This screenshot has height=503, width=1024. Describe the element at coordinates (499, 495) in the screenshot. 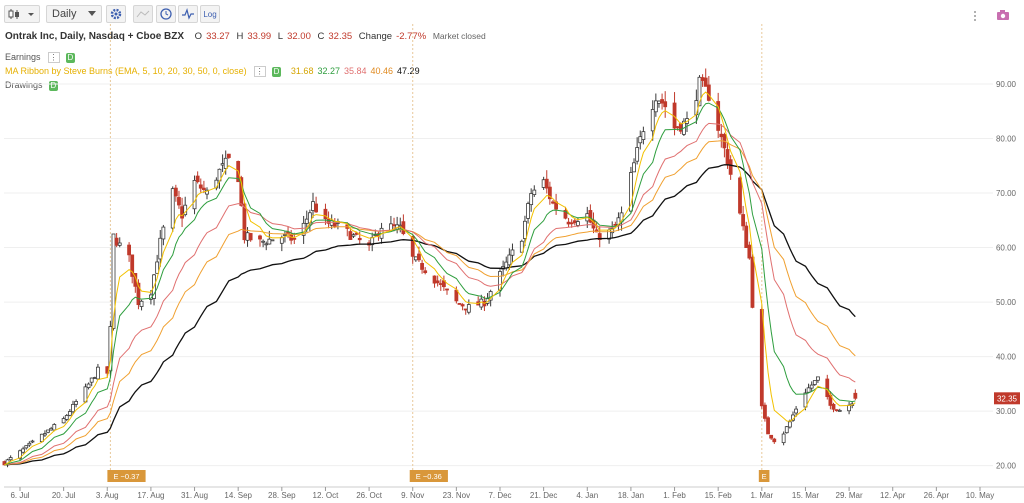

I see `x-tick-label: 7. Dec` at that location.